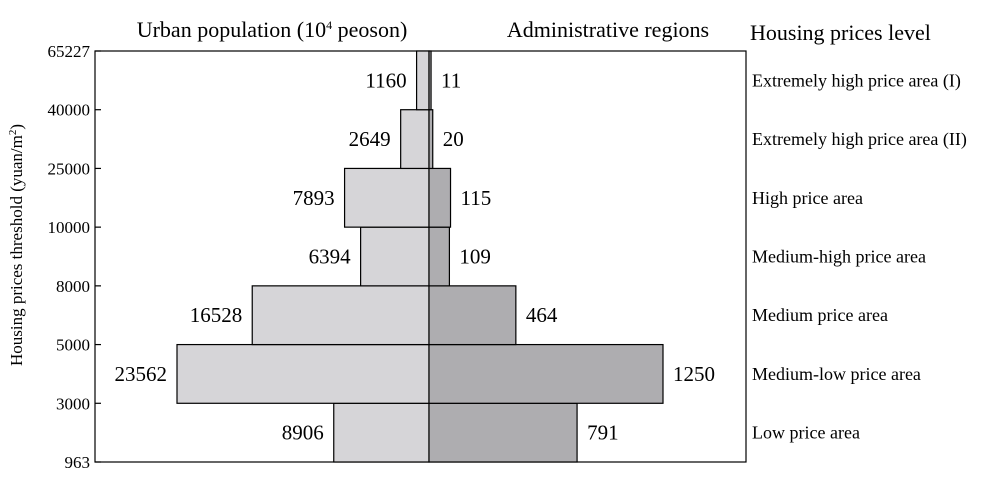  Describe the element at coordinates (542, 315) in the screenshot. I see `regions-value-label: 464` at that location.